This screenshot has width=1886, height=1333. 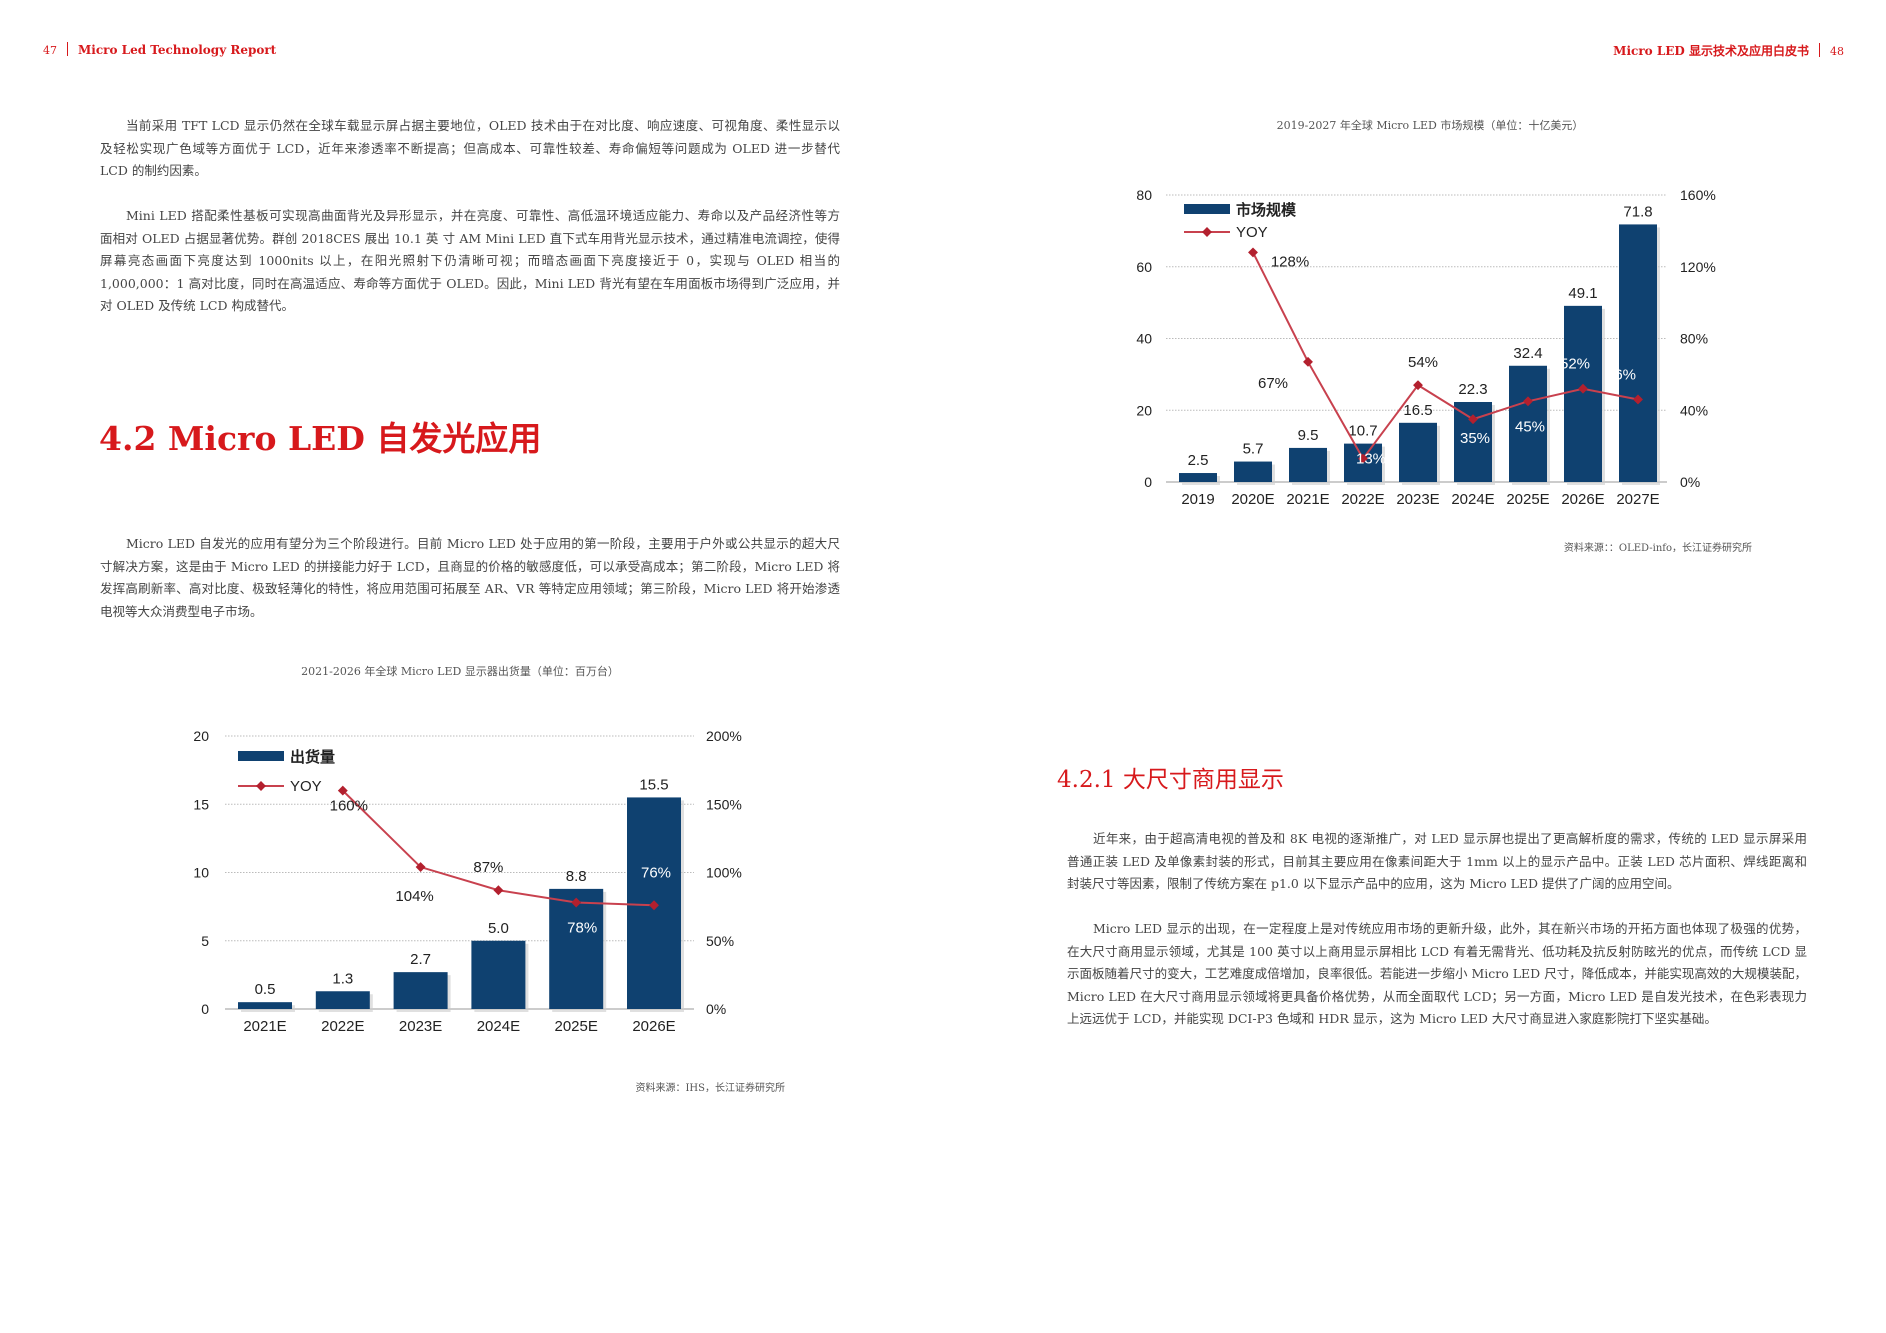 I want to click on x-tick-label: 2027E, so click(x=1637, y=499).